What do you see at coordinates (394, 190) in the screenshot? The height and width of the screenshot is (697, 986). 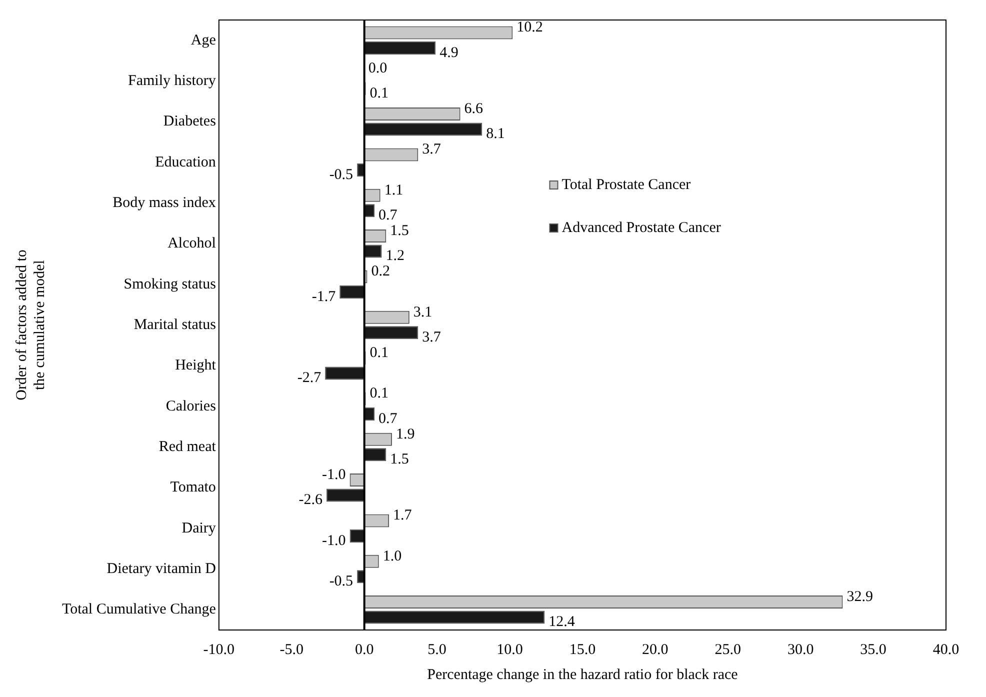 I see `data-label: 1.1` at bounding box center [394, 190].